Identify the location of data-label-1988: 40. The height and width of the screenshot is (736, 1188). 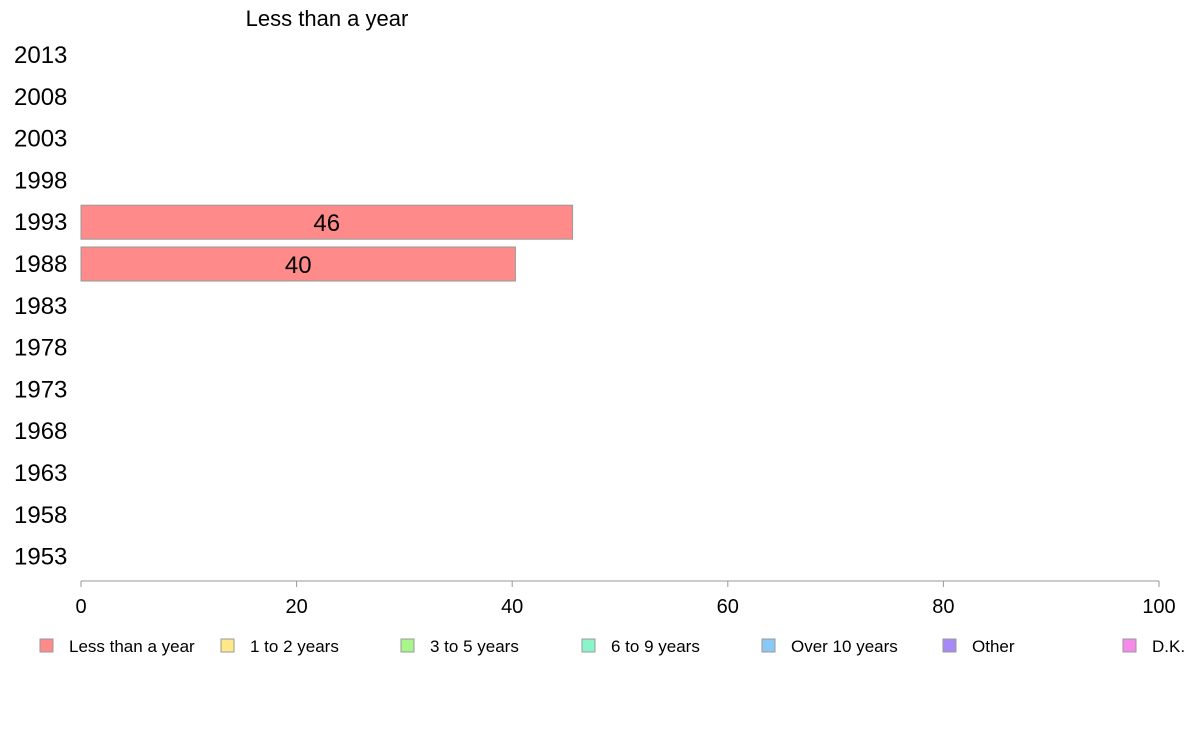
(298, 265).